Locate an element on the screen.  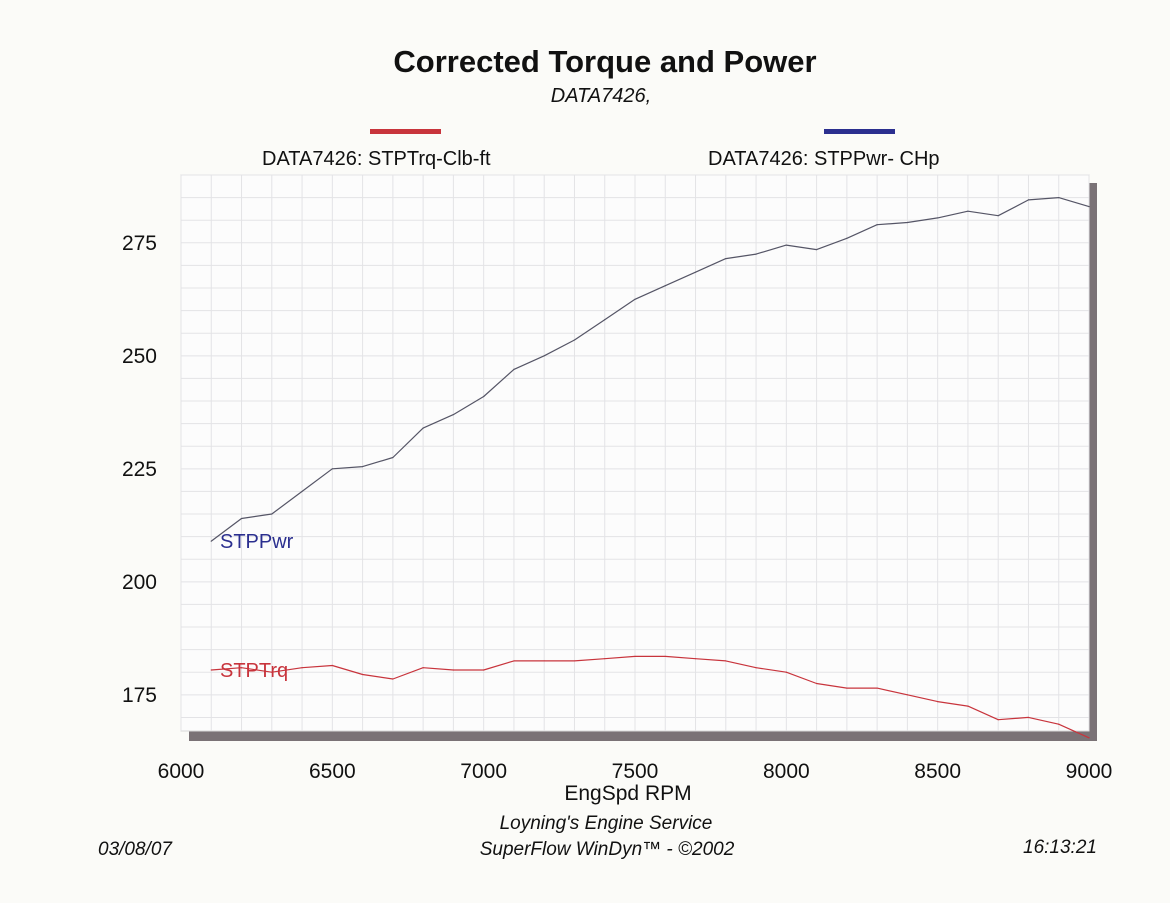
x-tick-label: 8000 is located at coordinates (786, 771).